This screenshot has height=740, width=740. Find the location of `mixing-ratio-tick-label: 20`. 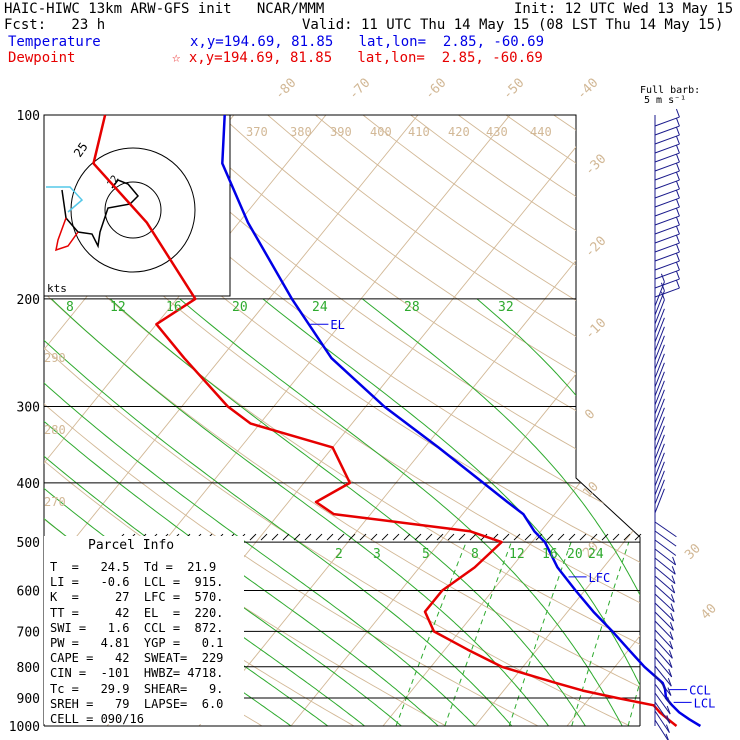

mixing-ratio-tick-label: 20 is located at coordinates (240, 307).